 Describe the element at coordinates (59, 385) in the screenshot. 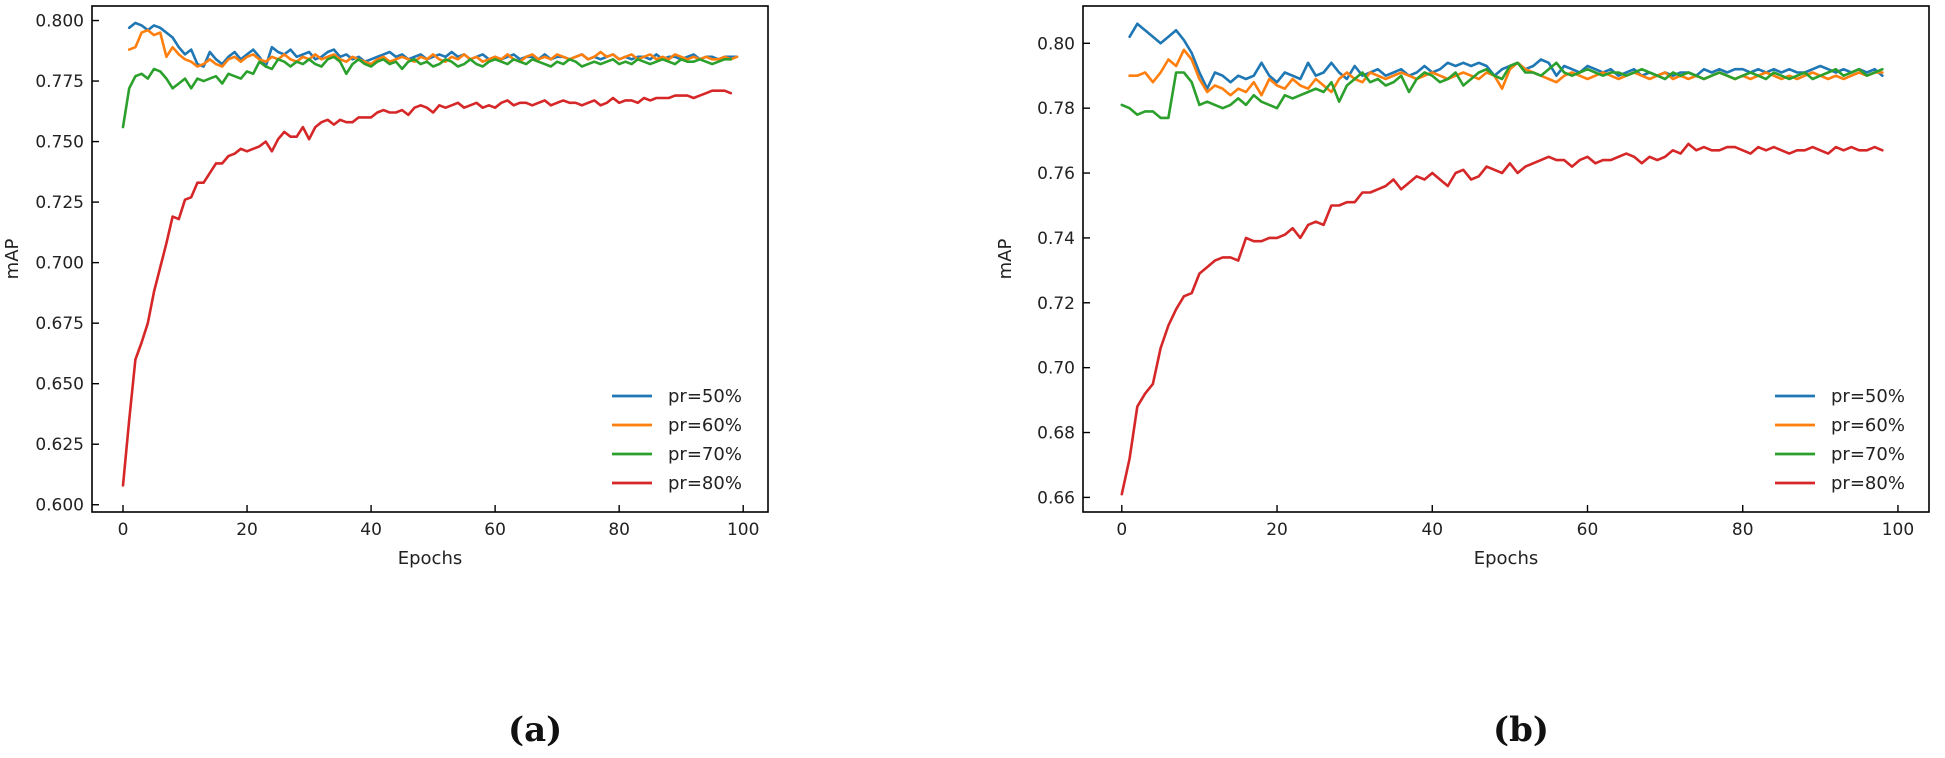

I see `y-tick-label: 0.650` at that location.